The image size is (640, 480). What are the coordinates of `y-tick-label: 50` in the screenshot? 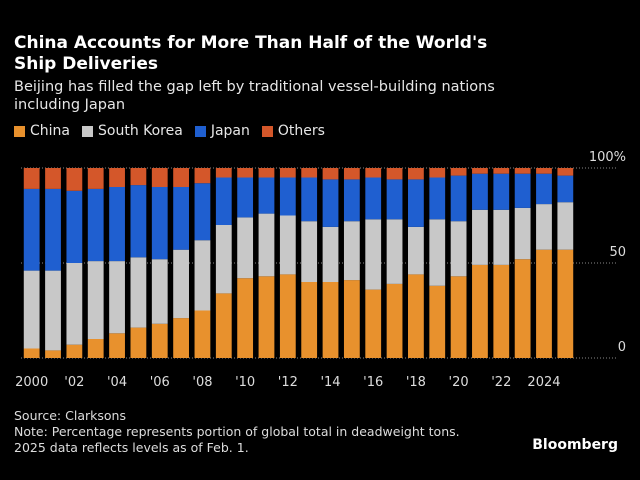 It's located at (617, 252).